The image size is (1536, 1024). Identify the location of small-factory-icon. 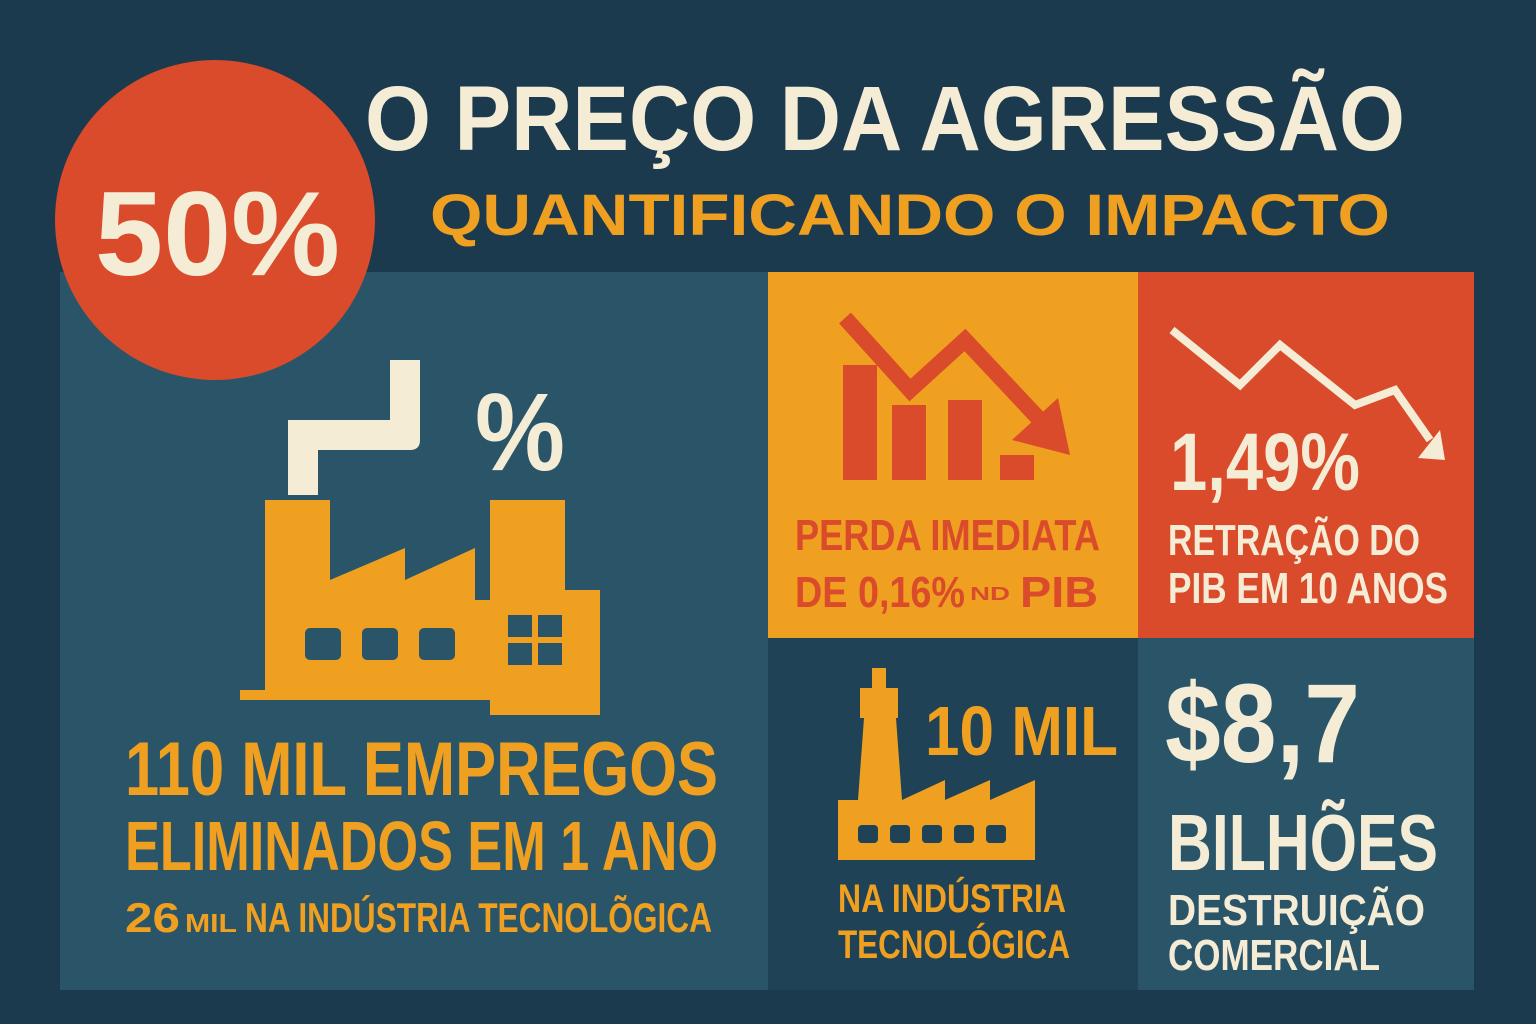
(936, 764).